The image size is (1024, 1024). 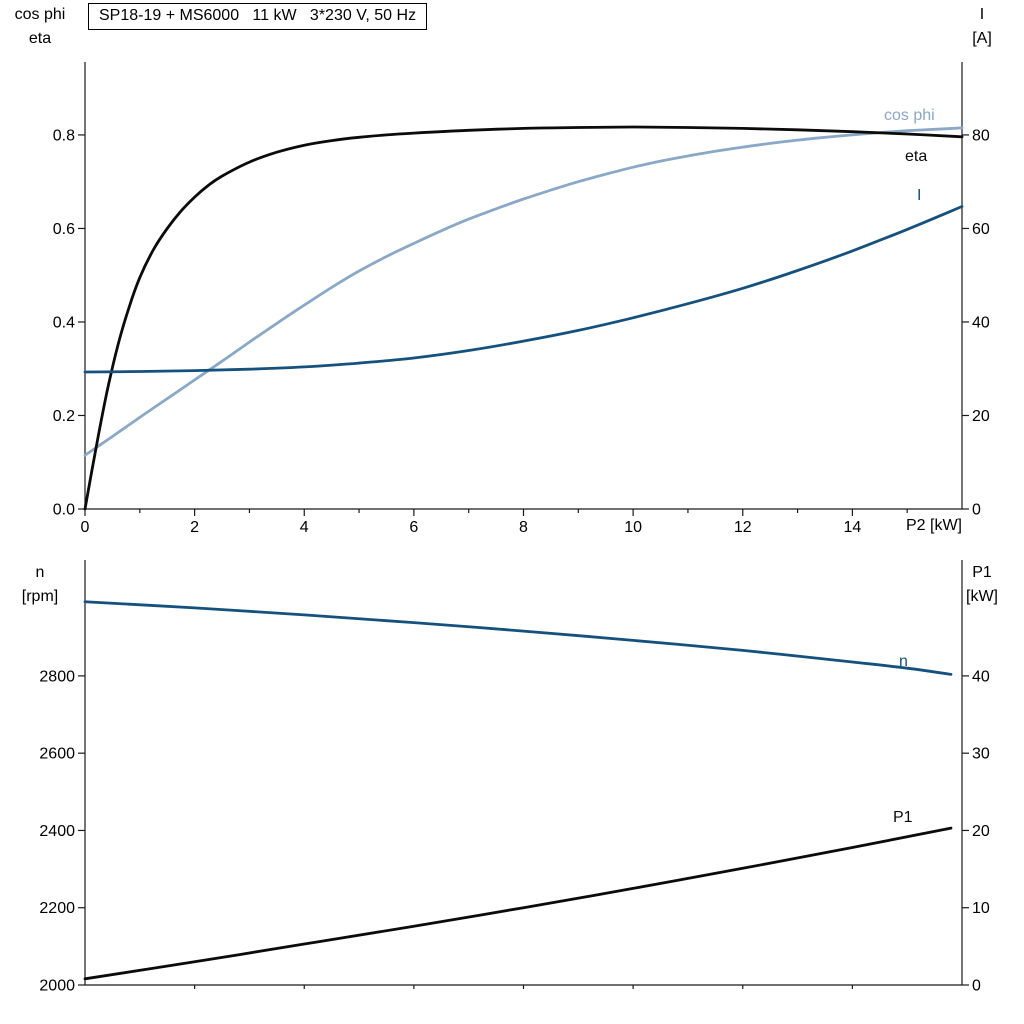 I want to click on axis-title-speed: n, so click(x=40, y=572).